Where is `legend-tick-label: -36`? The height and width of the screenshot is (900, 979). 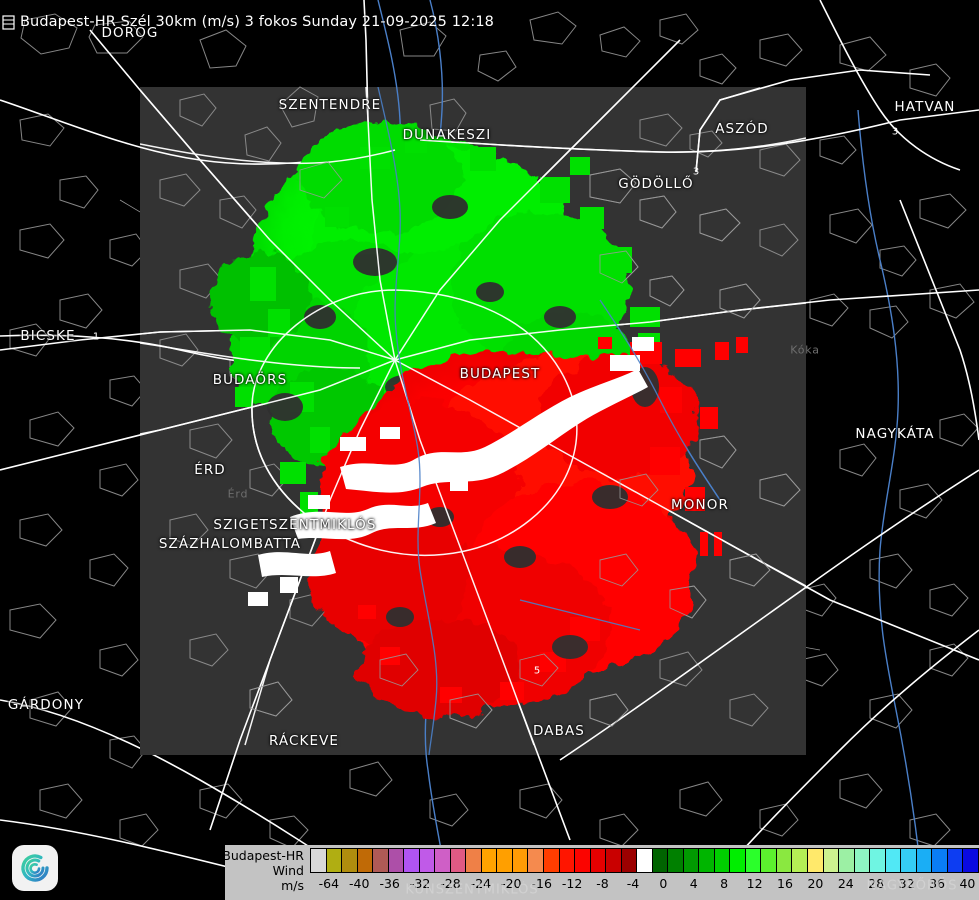 legend-tick-label: -36 is located at coordinates (389, 883).